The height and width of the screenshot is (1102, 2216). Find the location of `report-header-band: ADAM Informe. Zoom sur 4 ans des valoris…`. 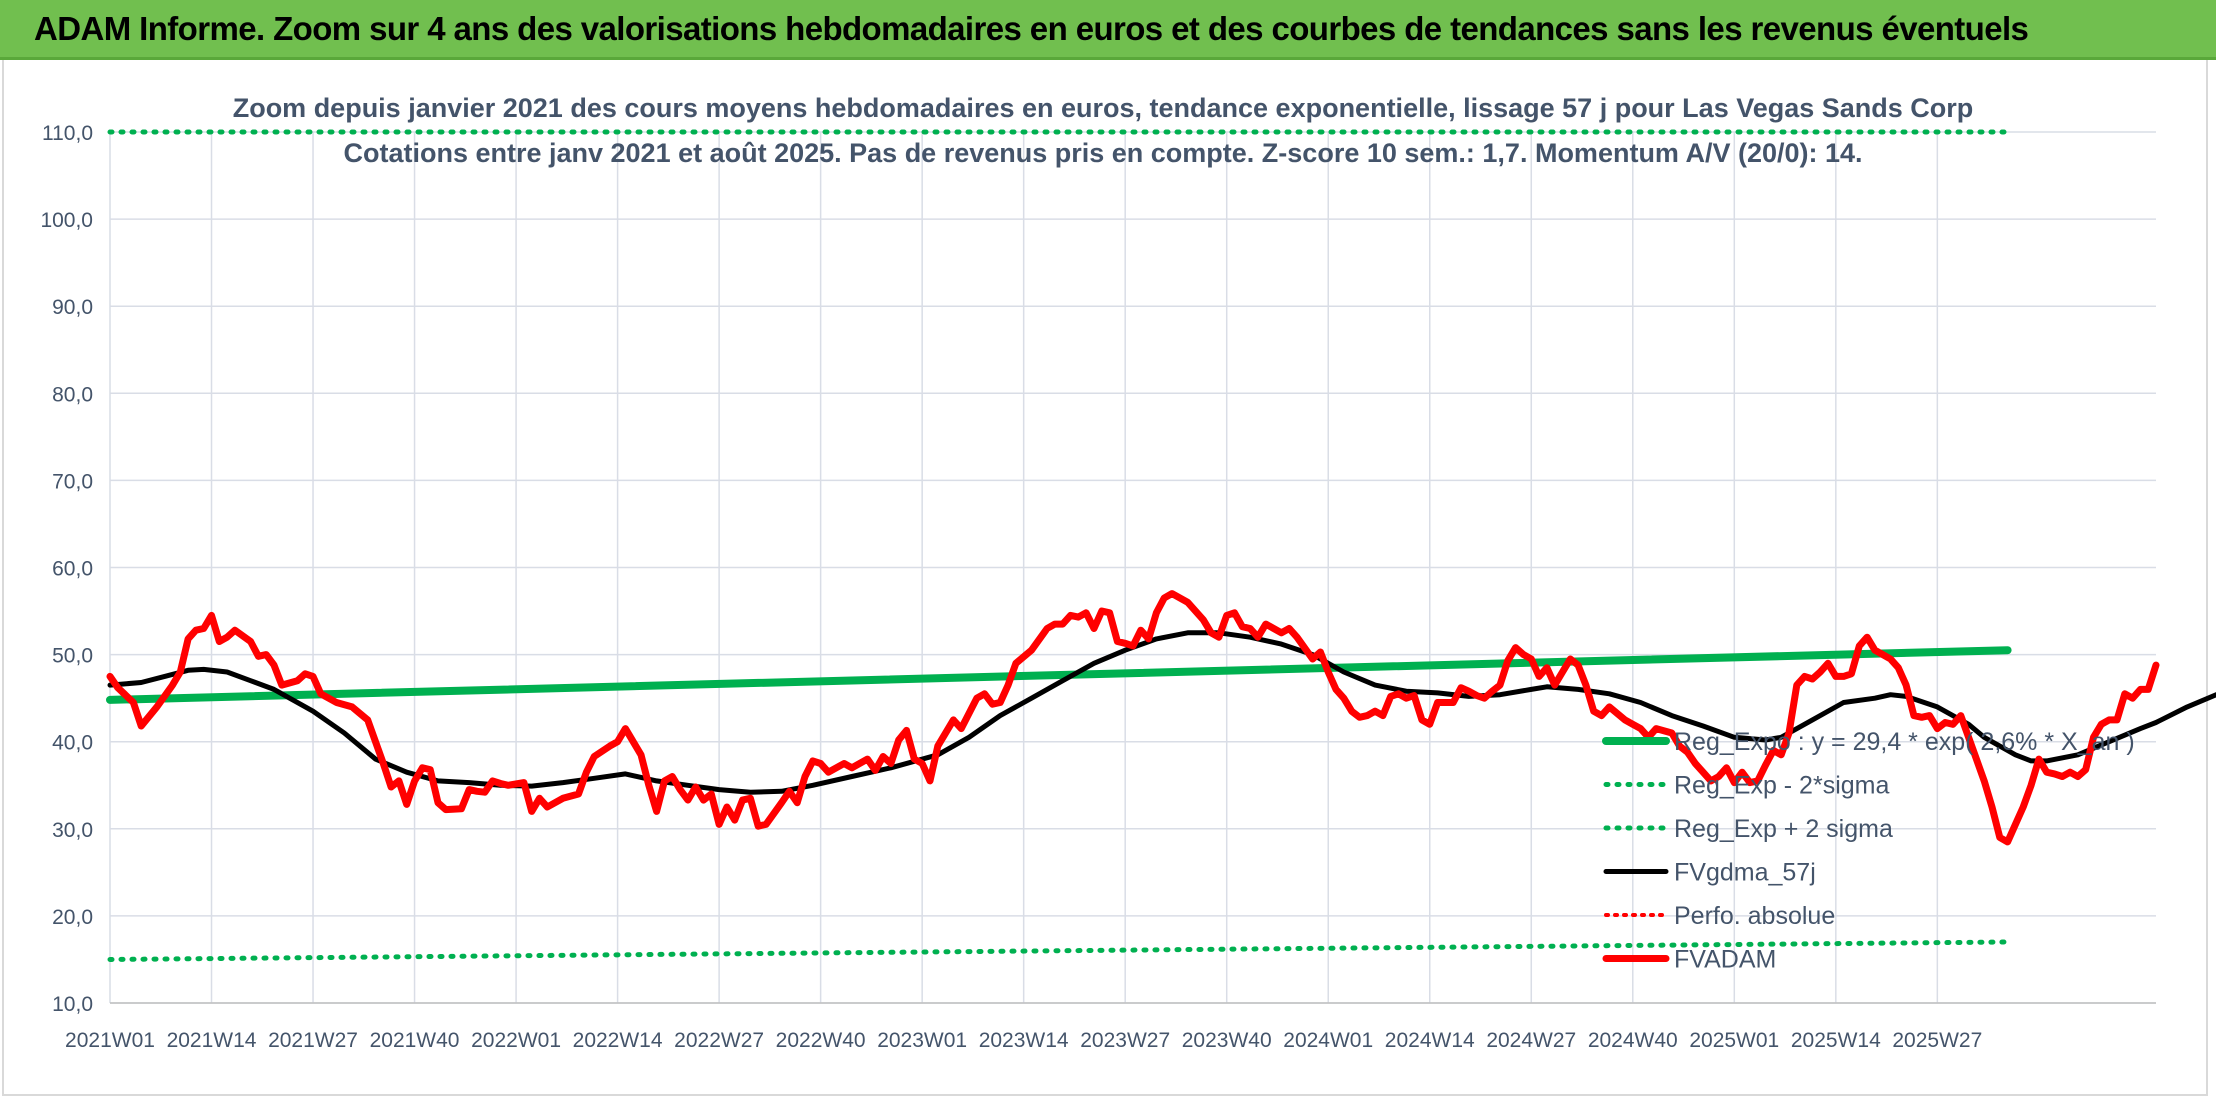

report-header-band: ADAM Informe. Zoom sur 4 ans des valoris… is located at coordinates (1108, 30).